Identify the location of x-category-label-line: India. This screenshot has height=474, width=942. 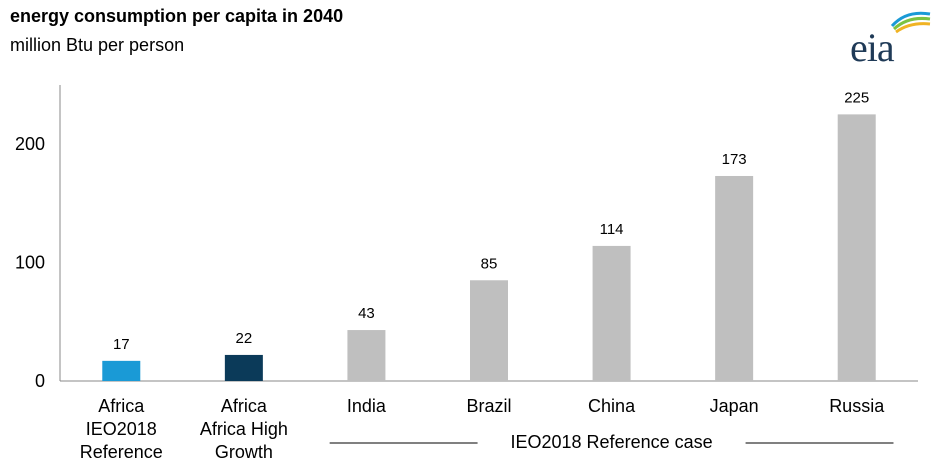
(367, 406).